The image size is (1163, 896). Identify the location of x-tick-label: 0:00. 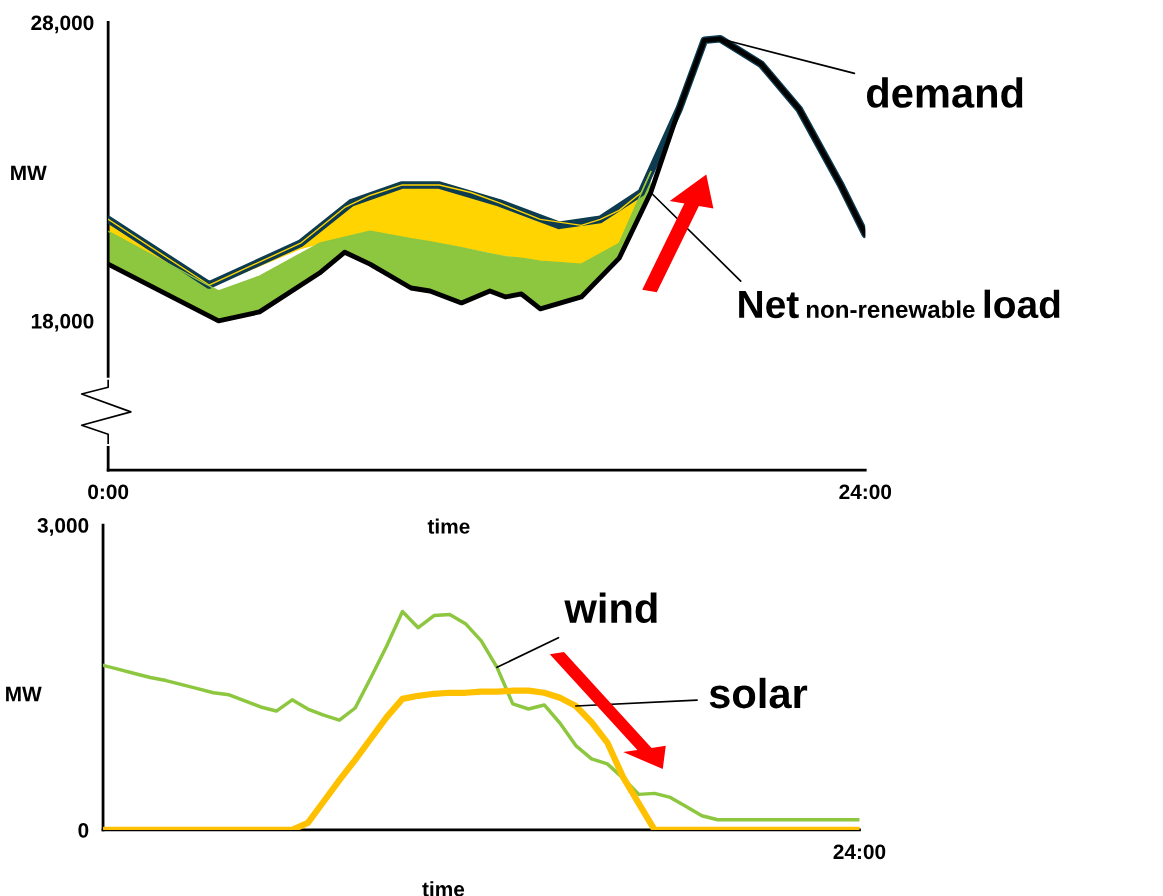
(108, 492).